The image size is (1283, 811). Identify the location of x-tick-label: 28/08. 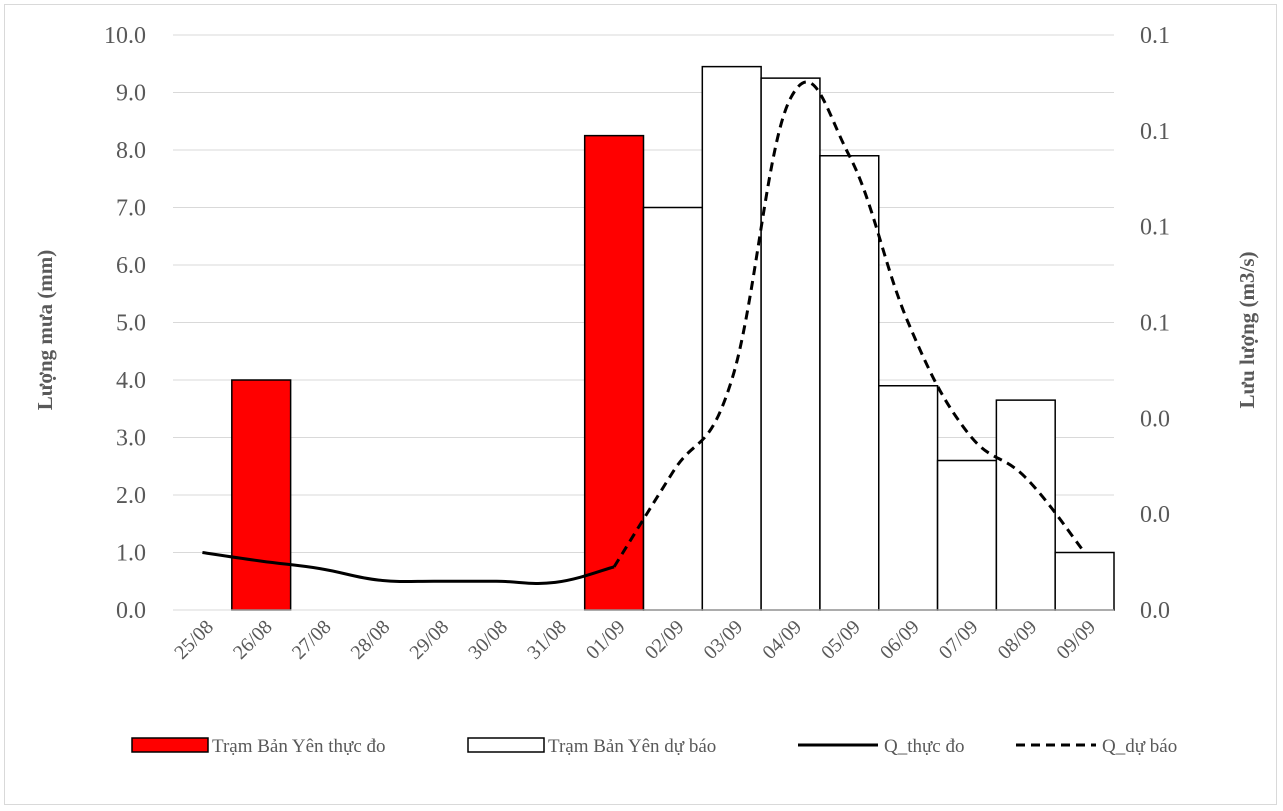
(371, 640).